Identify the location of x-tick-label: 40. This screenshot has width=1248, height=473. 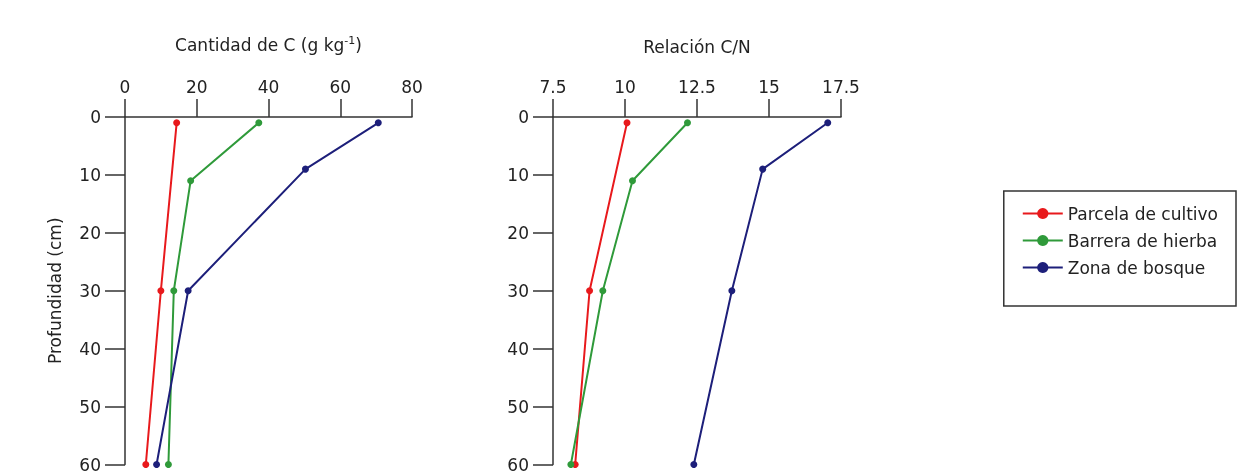
(268, 86).